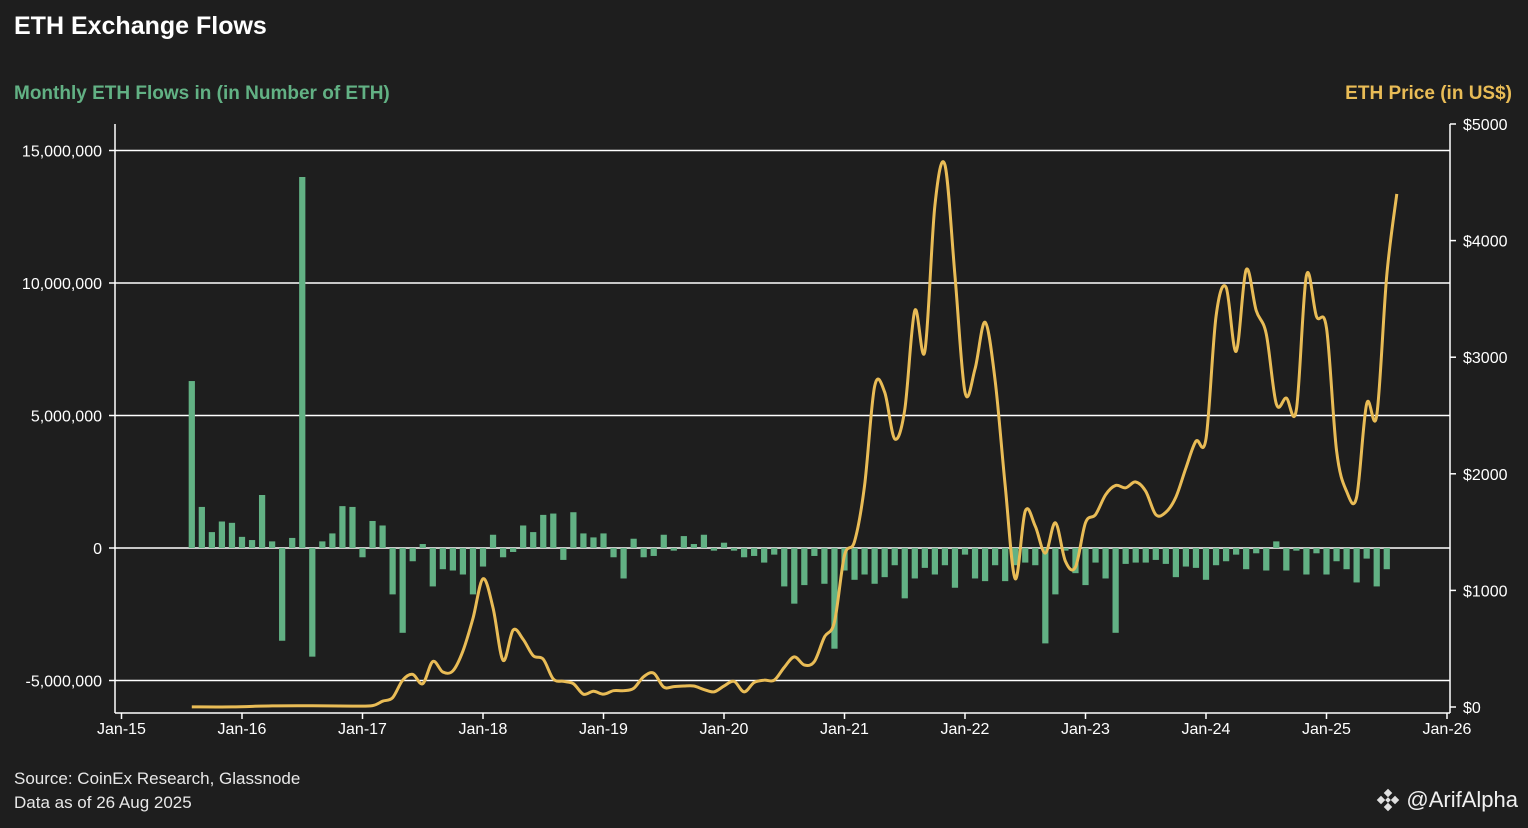 The image size is (1528, 828). What do you see at coordinates (121, 729) in the screenshot?
I see `x-tick-label: Jan-15` at bounding box center [121, 729].